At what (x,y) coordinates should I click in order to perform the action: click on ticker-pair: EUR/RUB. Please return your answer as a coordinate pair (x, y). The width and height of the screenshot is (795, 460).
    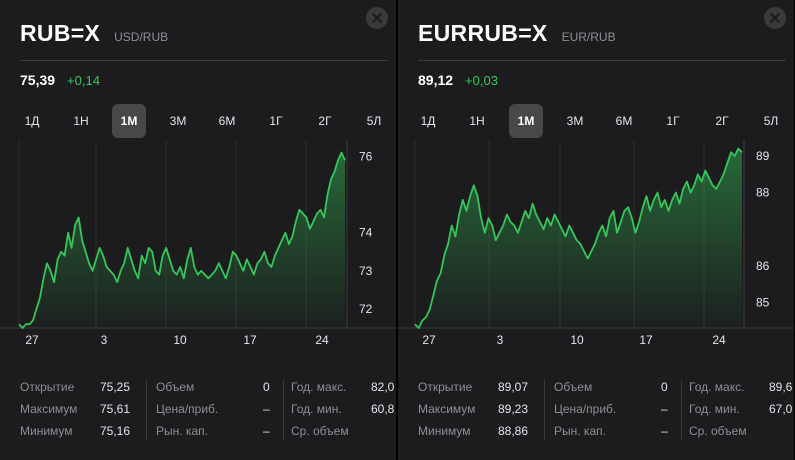
    Looking at the image, I should click on (588, 37).